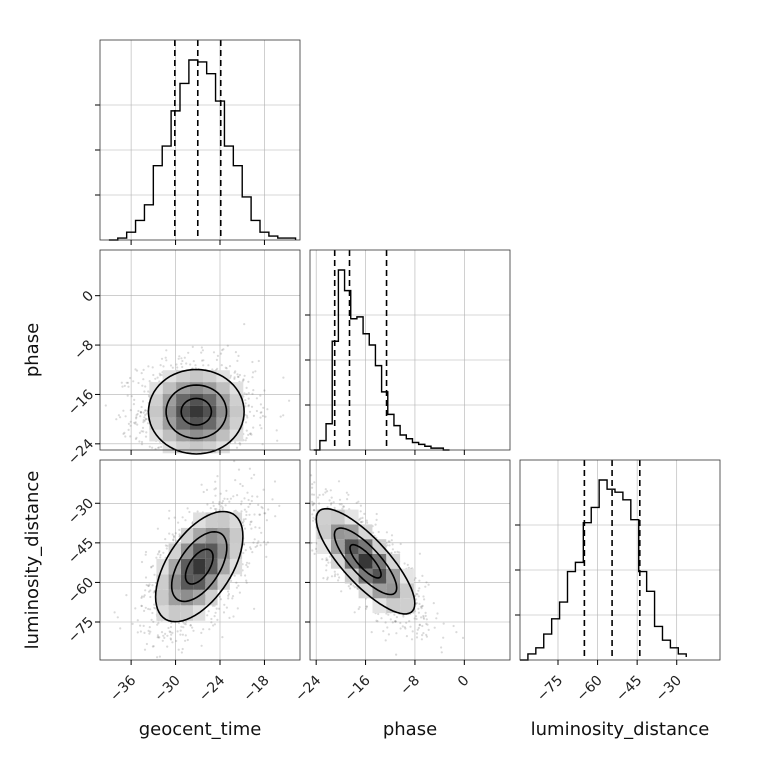  What do you see at coordinates (590, 689) in the screenshot?
I see `x-tick-label: −60` at bounding box center [590, 689].